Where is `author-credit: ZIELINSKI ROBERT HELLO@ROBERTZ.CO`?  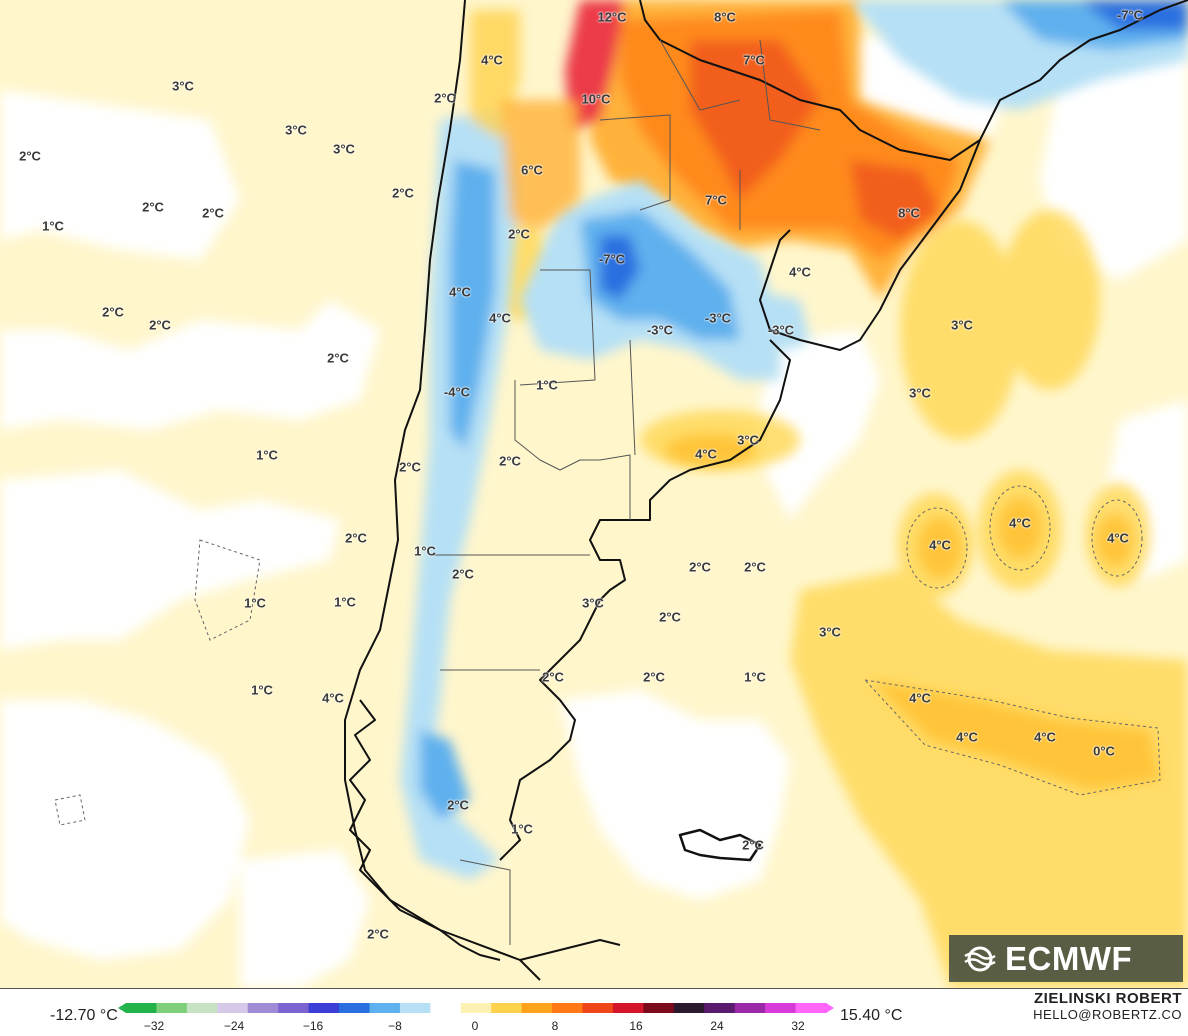
author-credit: ZIELINSKI ROBERT HELLO@ROBERTZ.CO is located at coordinates (1107, 1006).